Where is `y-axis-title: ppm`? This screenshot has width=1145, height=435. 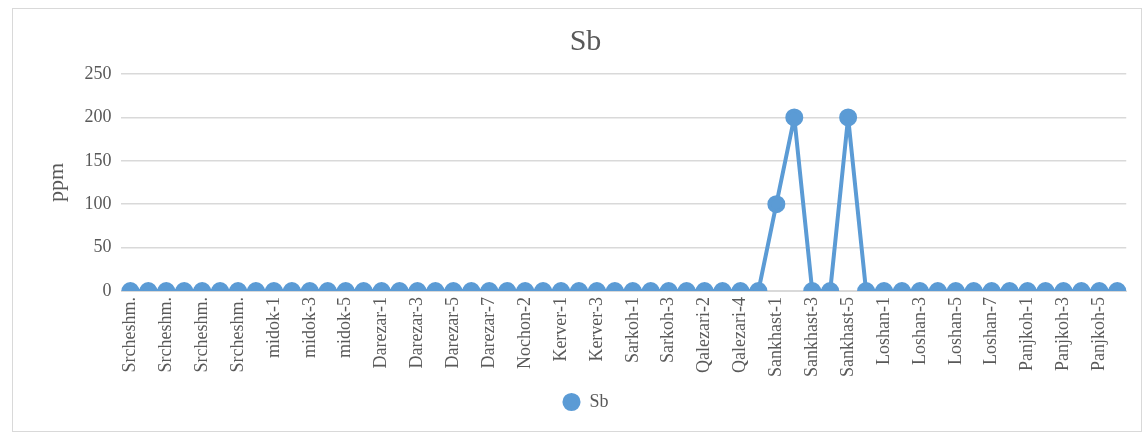 y-axis-title: ppm is located at coordinates (55, 182).